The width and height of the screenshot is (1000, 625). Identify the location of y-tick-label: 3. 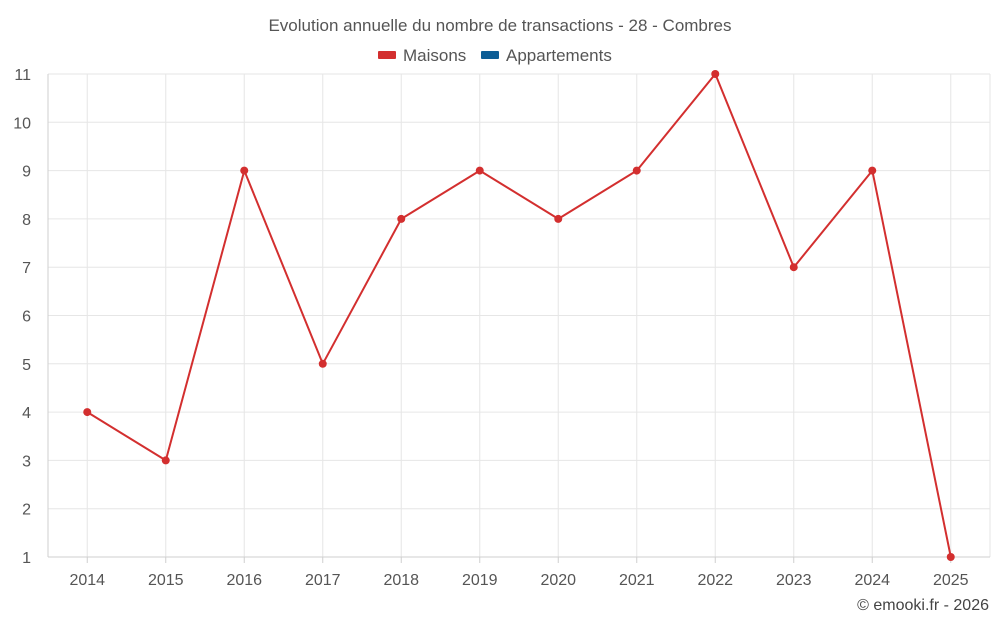
(26, 461).